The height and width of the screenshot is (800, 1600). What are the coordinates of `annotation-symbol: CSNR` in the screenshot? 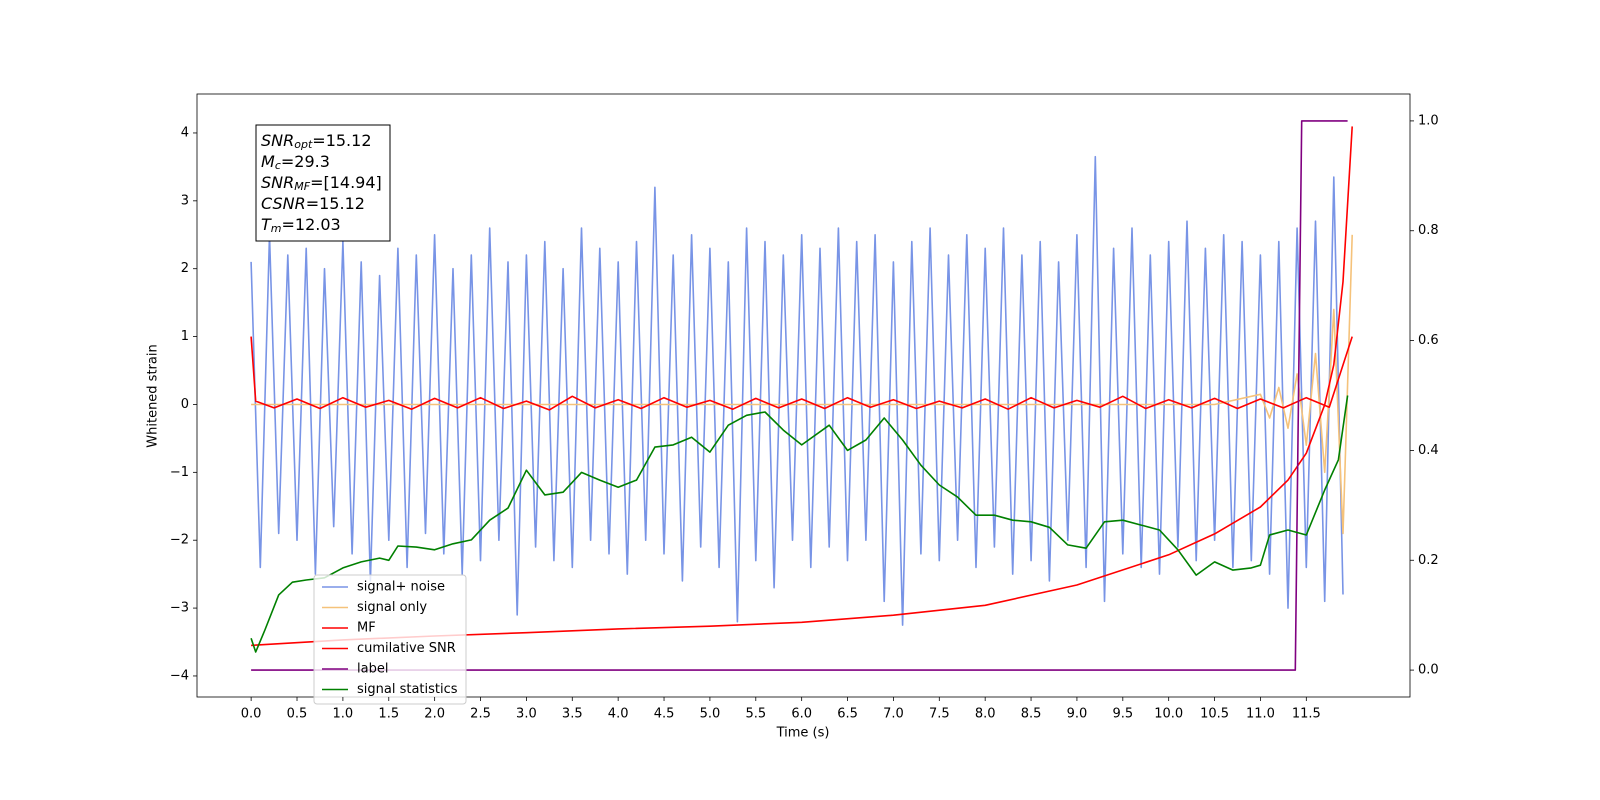 It's located at (283, 203).